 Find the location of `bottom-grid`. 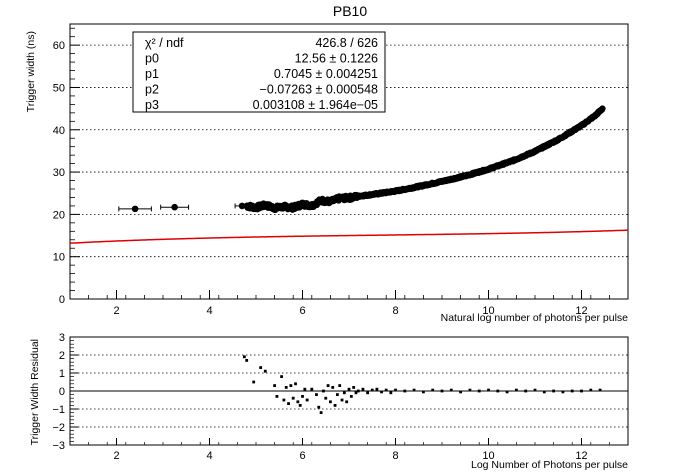

bottom-grid is located at coordinates (349, 391).